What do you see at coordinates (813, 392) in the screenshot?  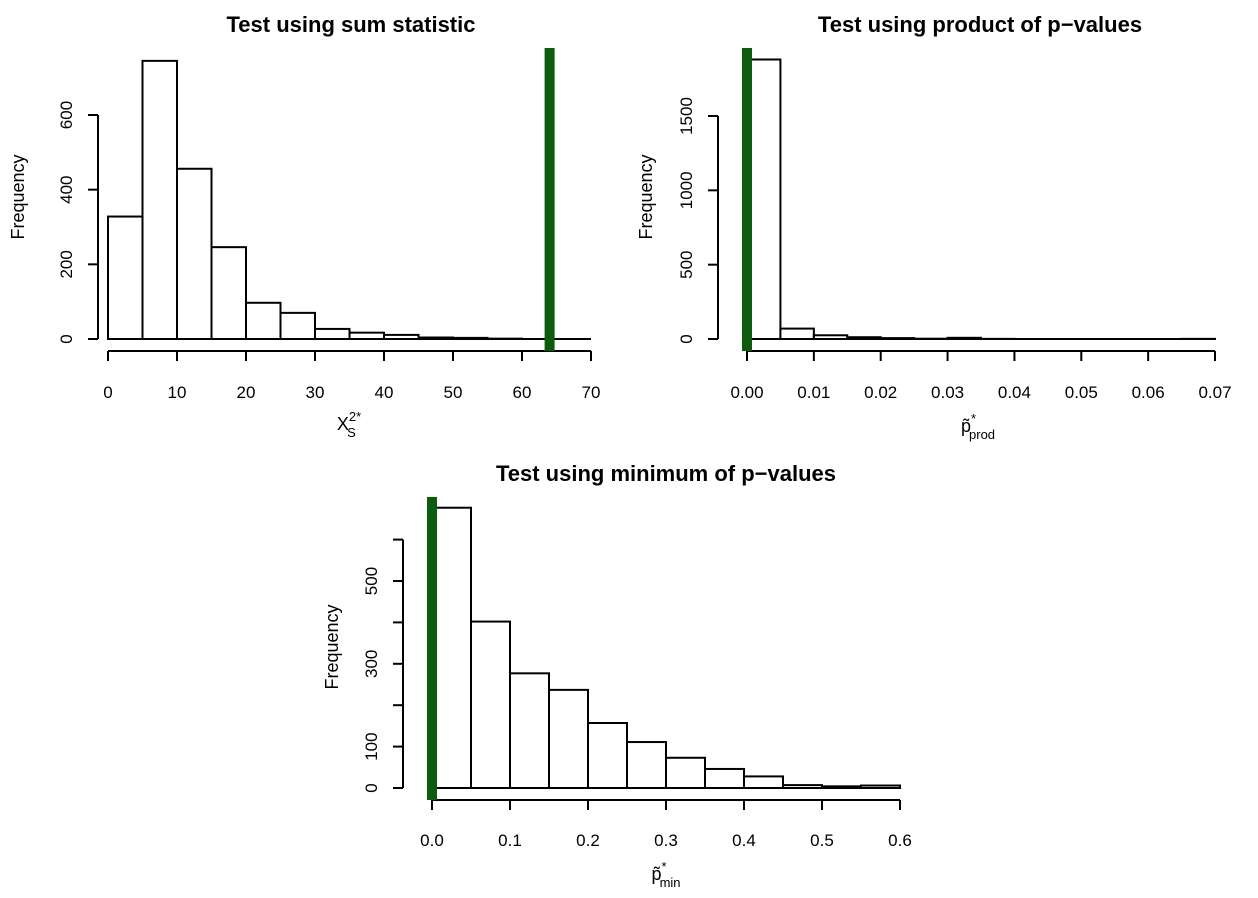 I see `x-tick-label: 0.01` at bounding box center [813, 392].